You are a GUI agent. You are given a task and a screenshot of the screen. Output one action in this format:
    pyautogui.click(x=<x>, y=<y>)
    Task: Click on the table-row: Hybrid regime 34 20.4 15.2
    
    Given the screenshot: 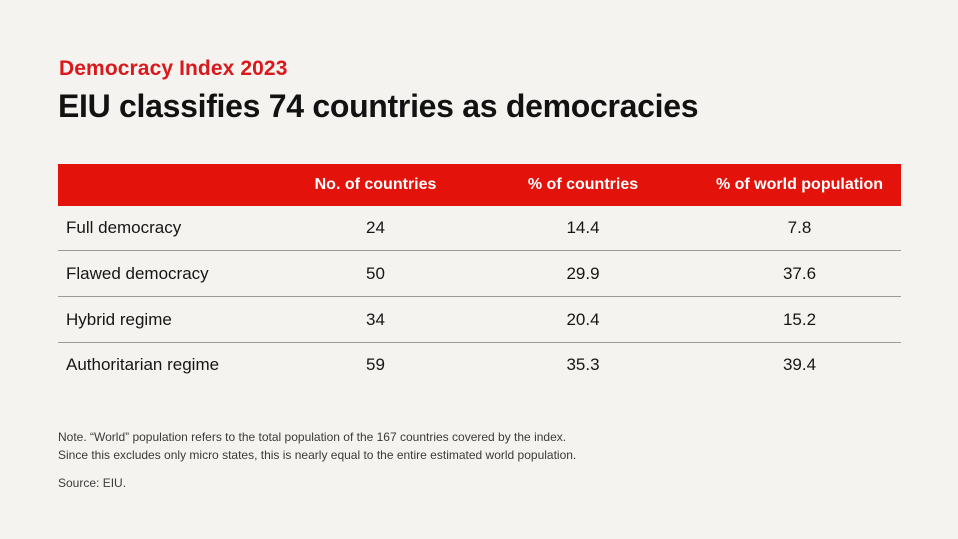 What is the action you would take?
    pyautogui.click(x=479, y=320)
    